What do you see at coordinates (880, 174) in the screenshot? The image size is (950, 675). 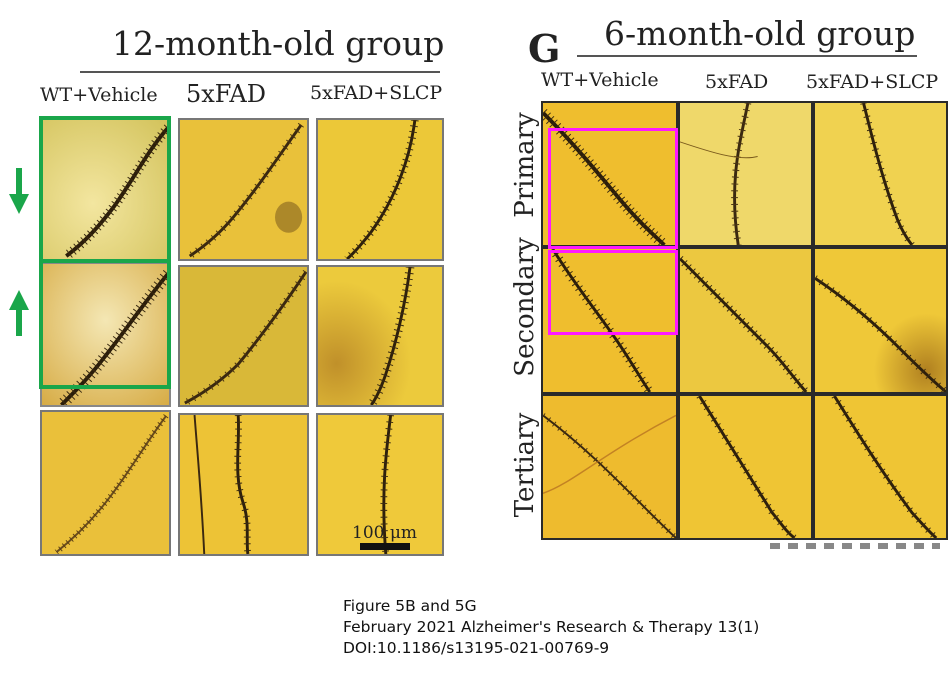 I see `figure-g-micrograph-5xfad-slcp-primary` at bounding box center [880, 174].